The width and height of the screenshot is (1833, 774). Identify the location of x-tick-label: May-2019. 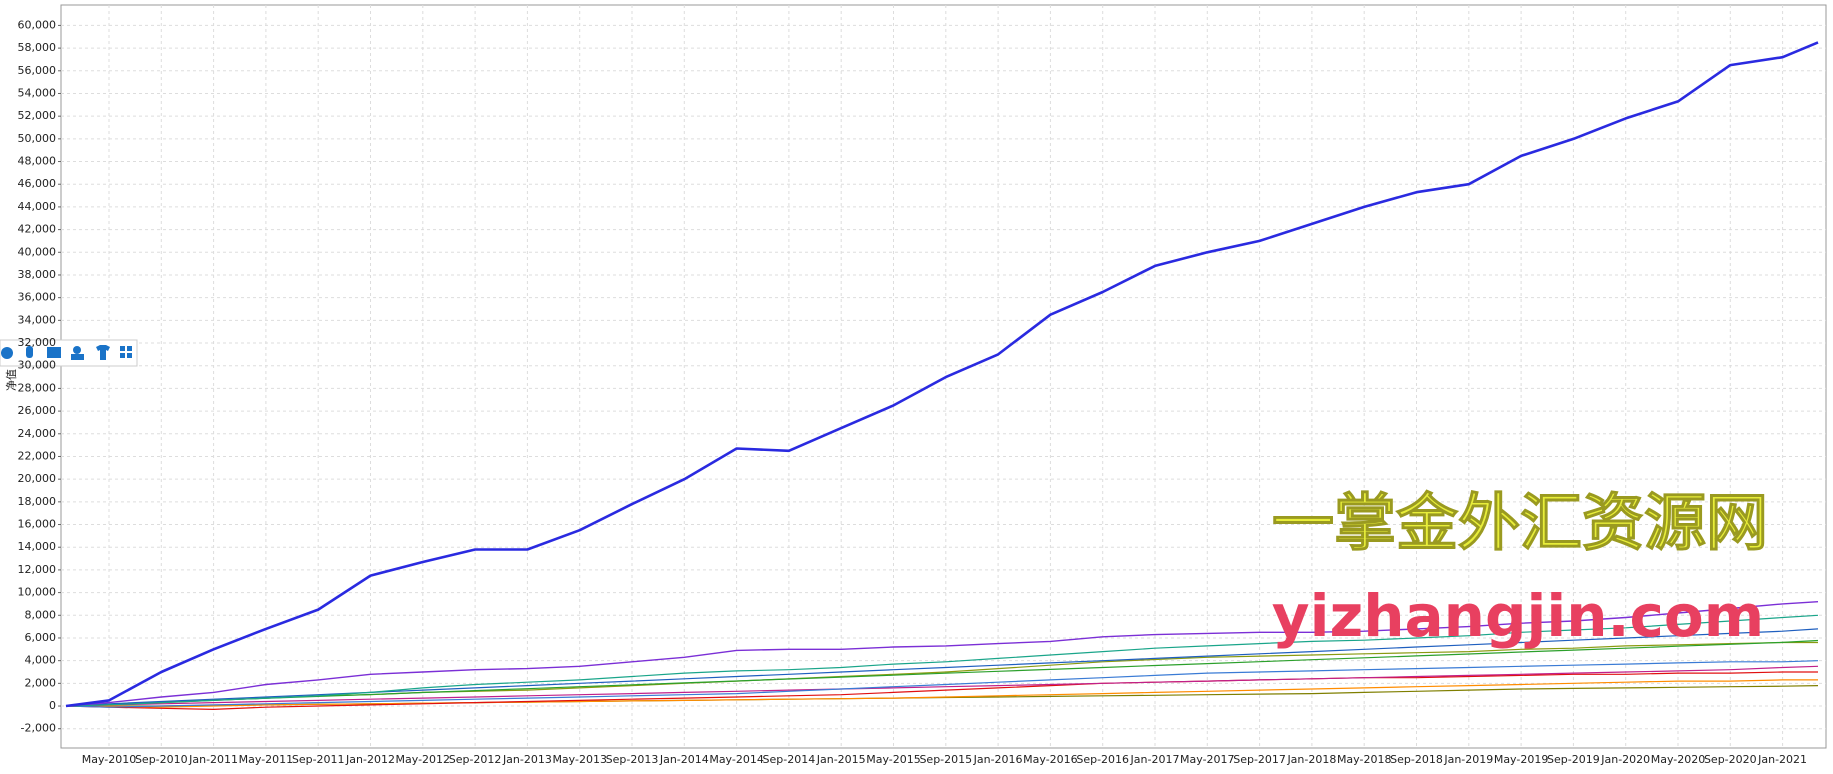
(1521, 759).